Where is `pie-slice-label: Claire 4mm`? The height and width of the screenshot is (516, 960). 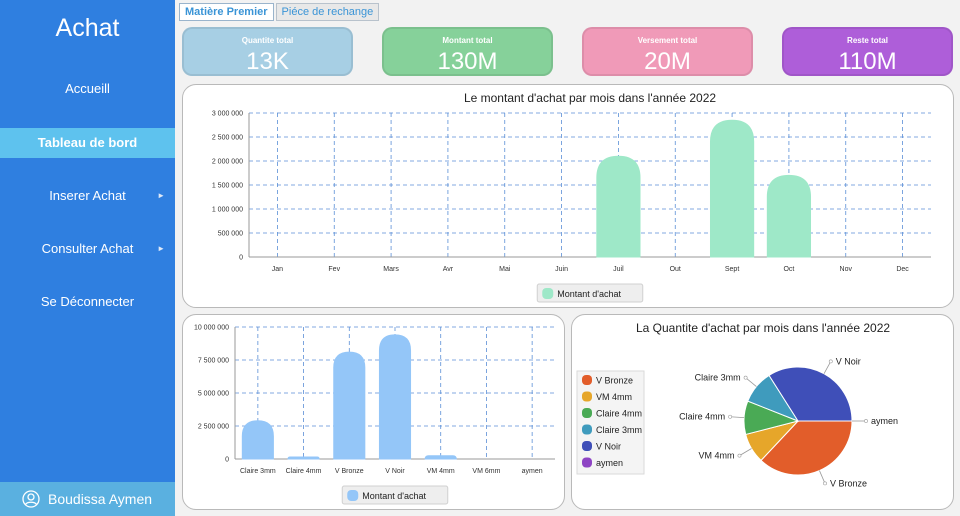 pie-slice-label: Claire 4mm is located at coordinates (702, 417).